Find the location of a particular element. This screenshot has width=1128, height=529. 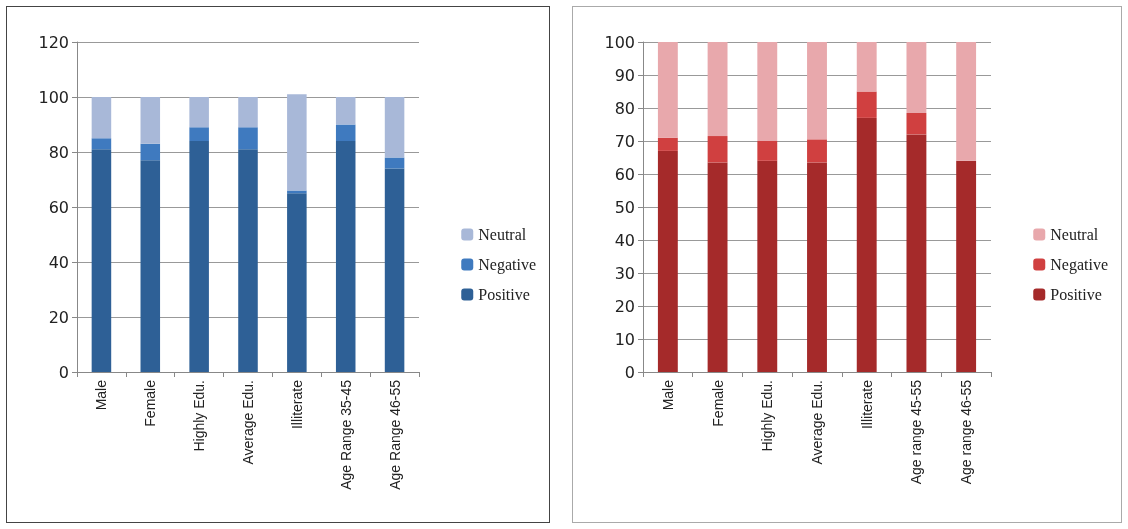

y-tick-label: 10 is located at coordinates (624, 339).